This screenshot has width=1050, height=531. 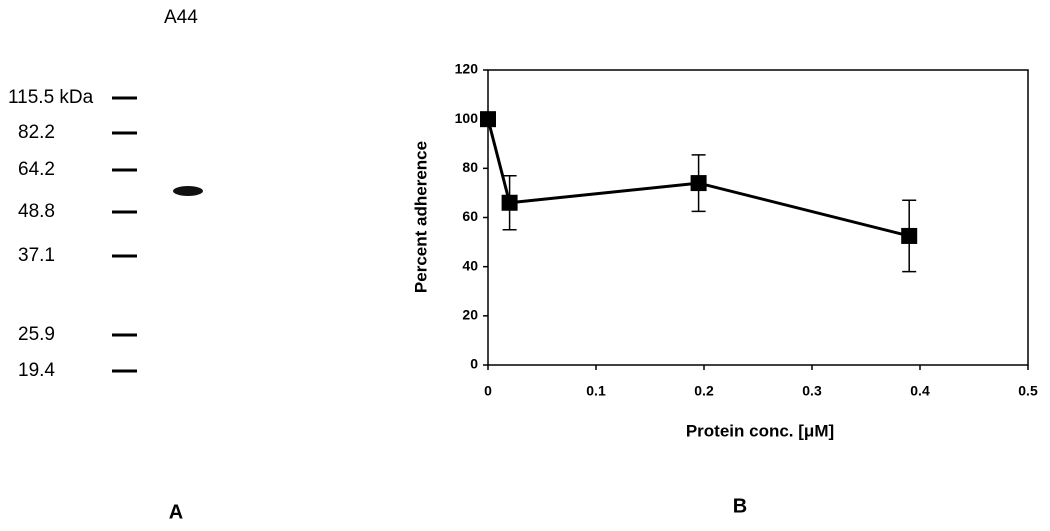 What do you see at coordinates (488, 391) in the screenshot?
I see `x-tick-label: 0` at bounding box center [488, 391].